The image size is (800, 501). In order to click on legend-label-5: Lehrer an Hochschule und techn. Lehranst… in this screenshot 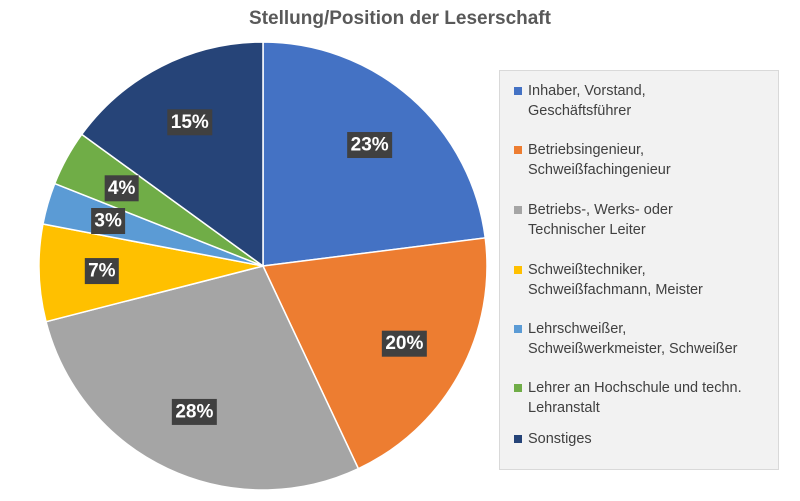, I will do `click(635, 398)`.